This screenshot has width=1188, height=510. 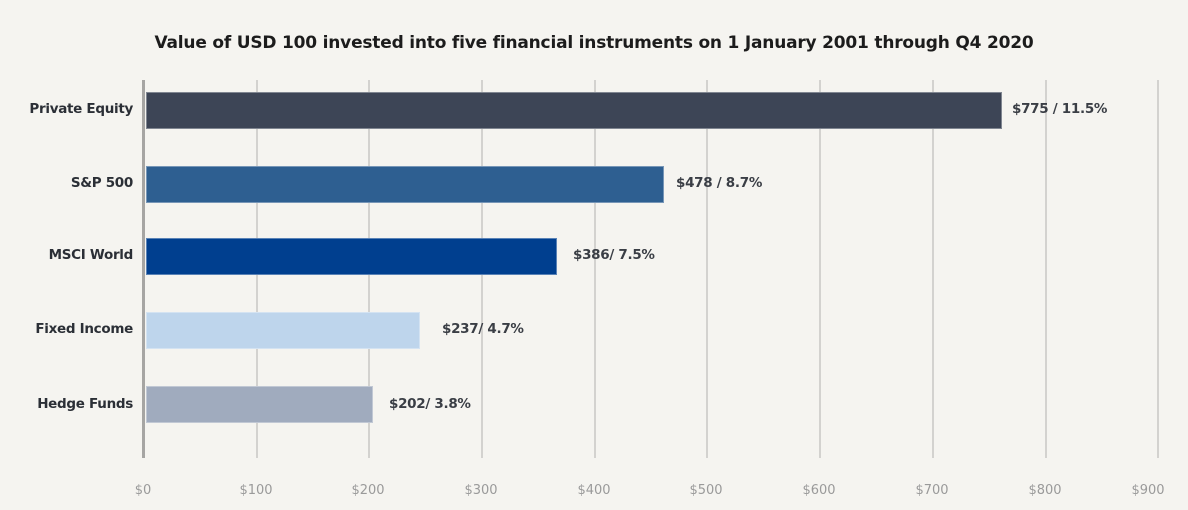 What do you see at coordinates (932, 490) in the screenshot?
I see `x-tick-label: $700` at bounding box center [932, 490].